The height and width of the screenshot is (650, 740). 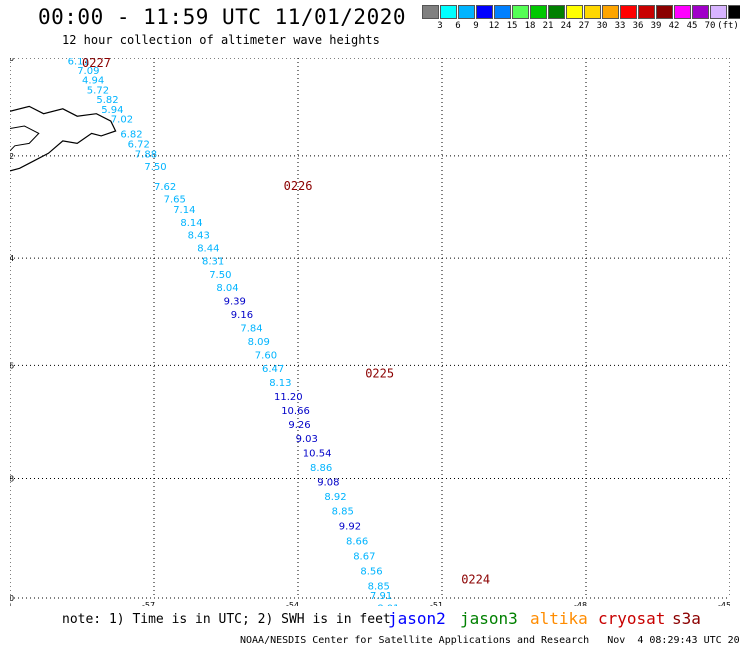 I want to click on legend-label: 18, so click(x=530, y=26).